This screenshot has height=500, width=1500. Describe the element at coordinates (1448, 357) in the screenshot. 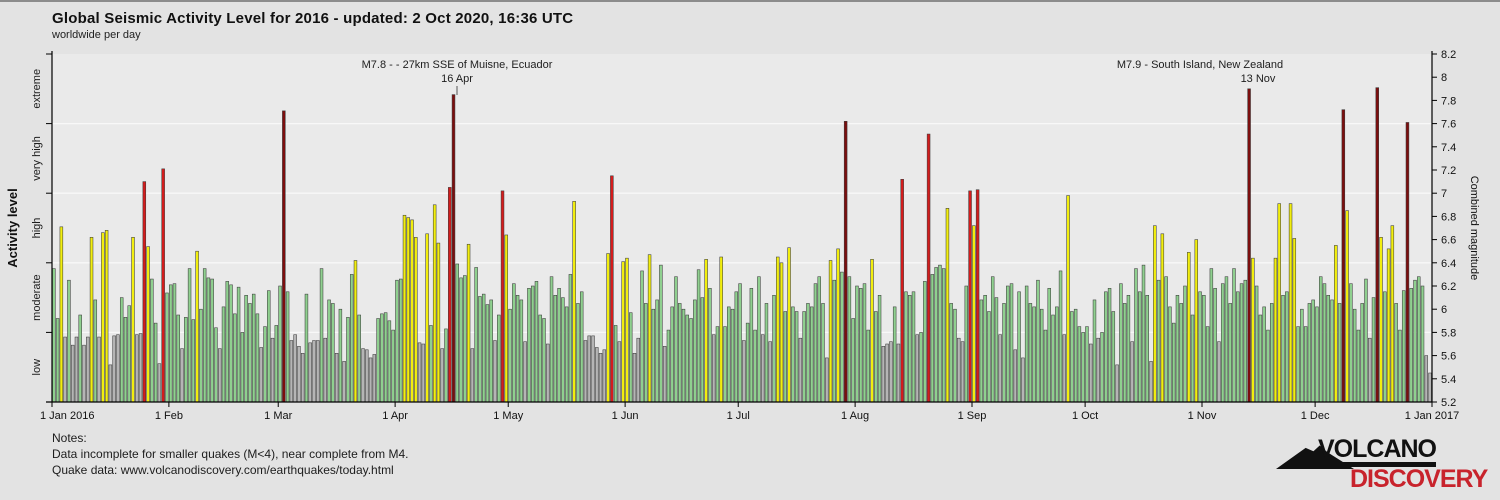

I see `magnitude-tick-label: 5.6` at that location.